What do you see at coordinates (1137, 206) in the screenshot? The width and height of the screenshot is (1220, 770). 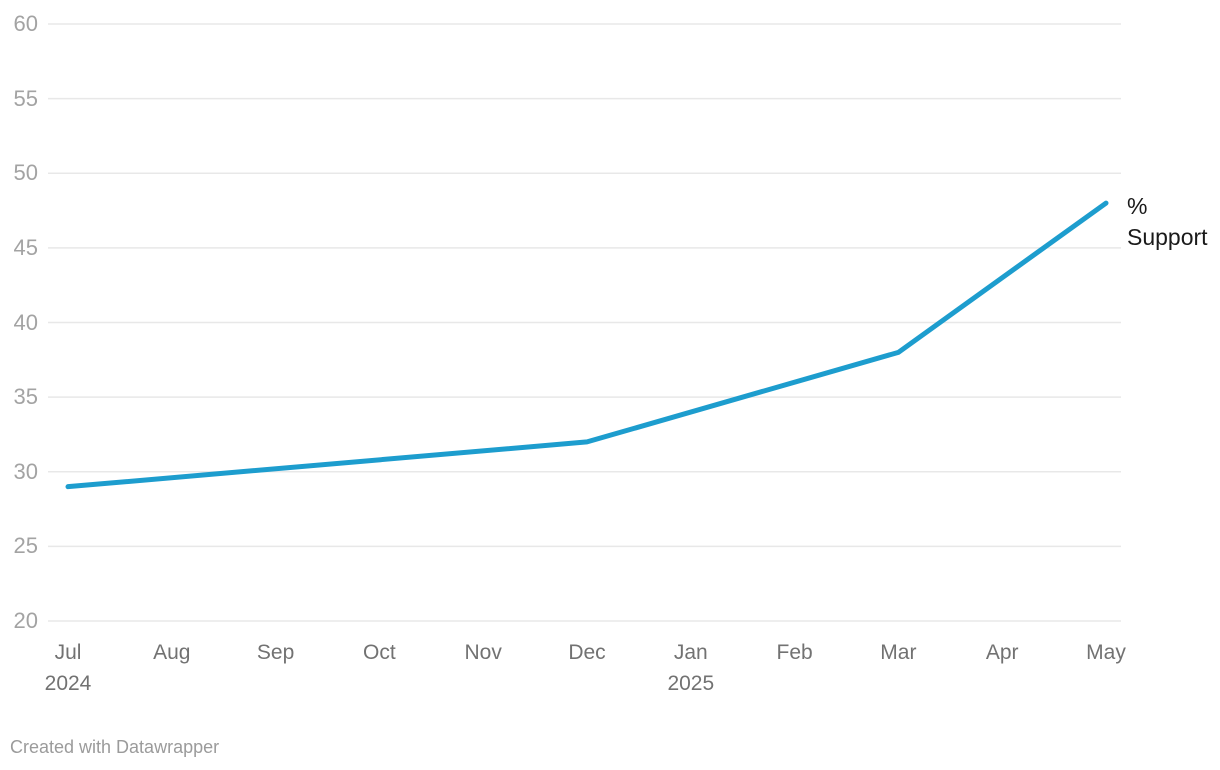 I see `series-label-line1: %` at bounding box center [1137, 206].